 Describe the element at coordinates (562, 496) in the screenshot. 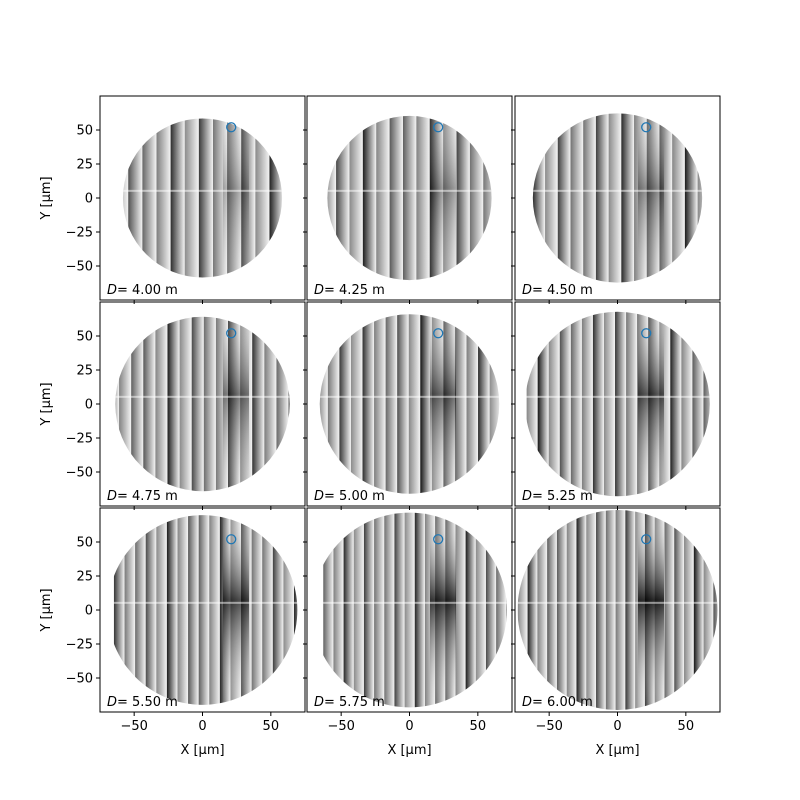

I see `panel-label-value: = 5.25 m` at that location.